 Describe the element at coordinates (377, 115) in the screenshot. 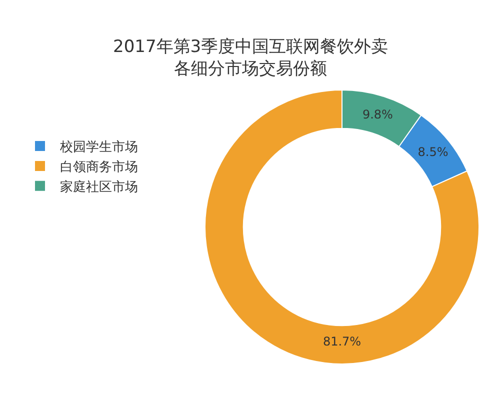

I see `data-label: 9.8%` at that location.